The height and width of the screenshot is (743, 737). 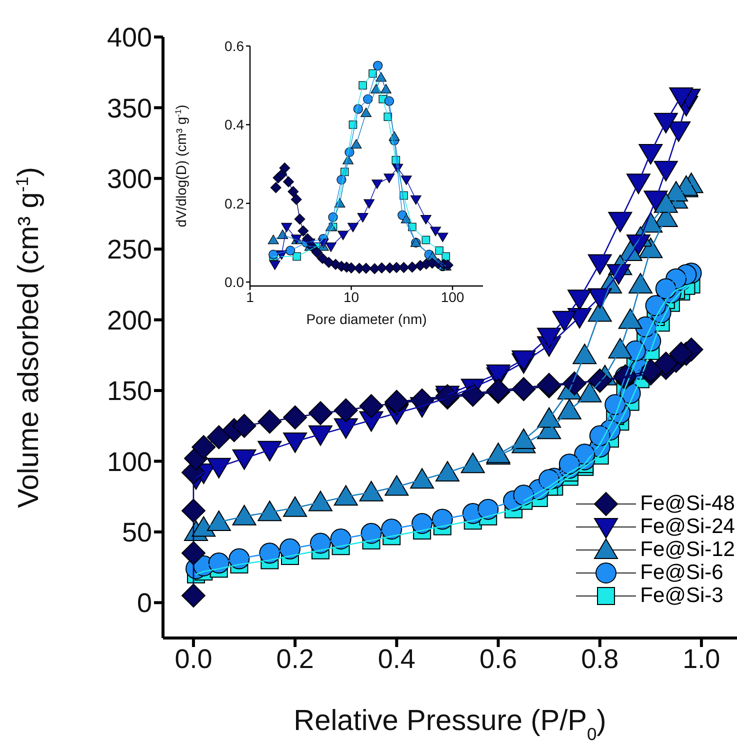 What do you see at coordinates (234, 124) in the screenshot?
I see `y-tick-label: 0.4` at bounding box center [234, 124].